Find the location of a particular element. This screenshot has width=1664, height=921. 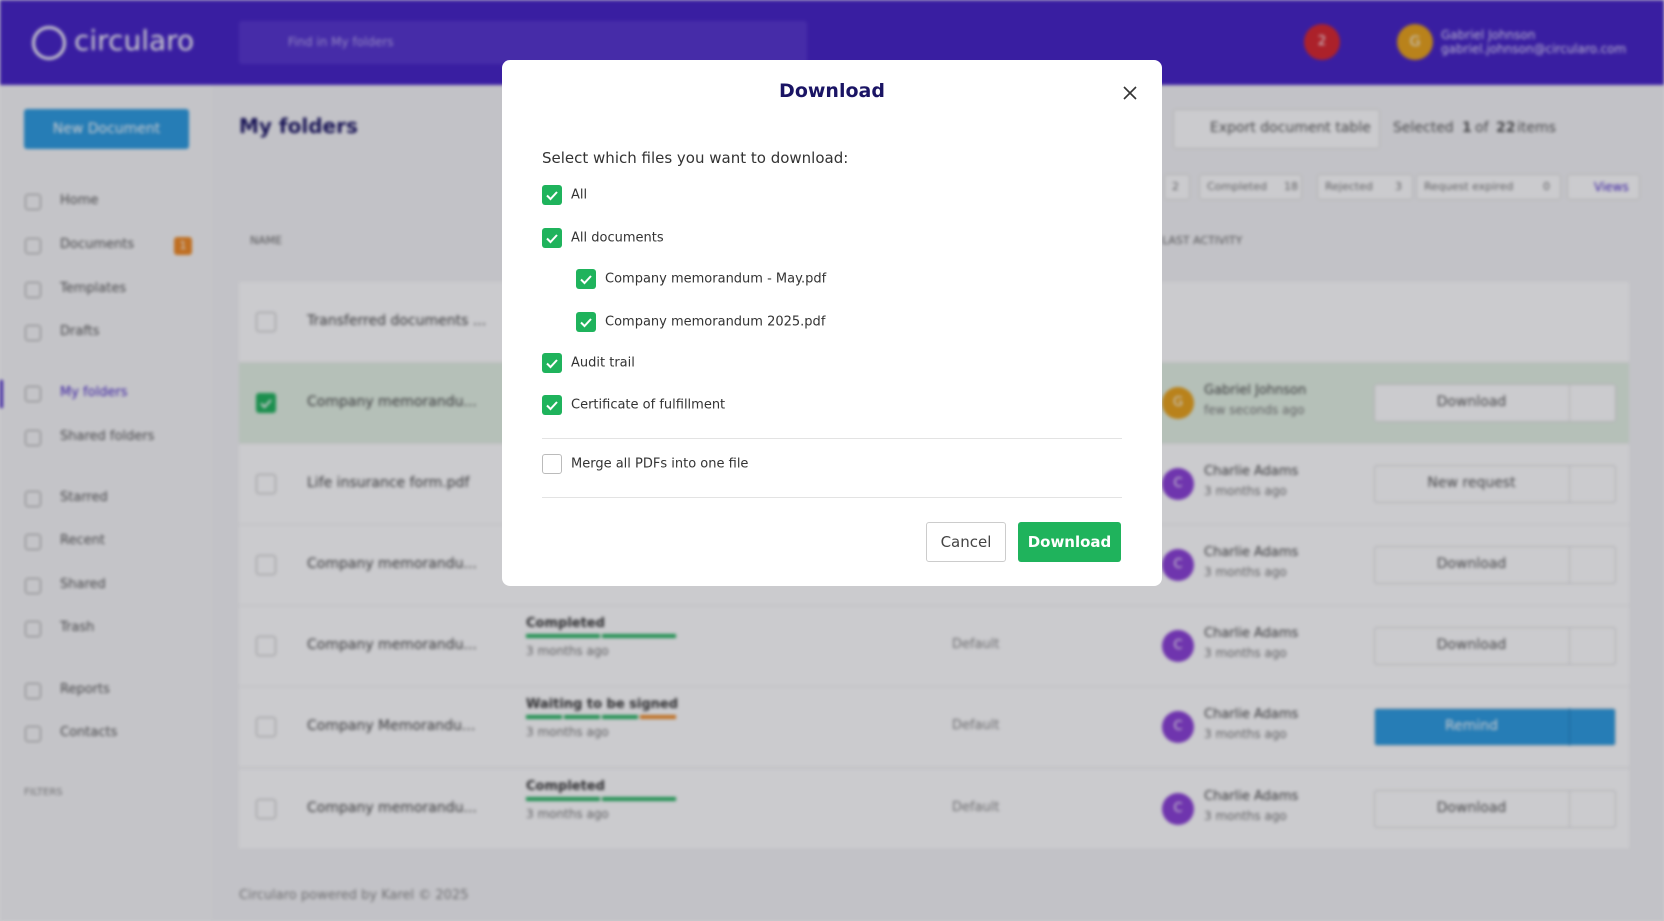

row-action-label: New request is located at coordinates (1471, 483).